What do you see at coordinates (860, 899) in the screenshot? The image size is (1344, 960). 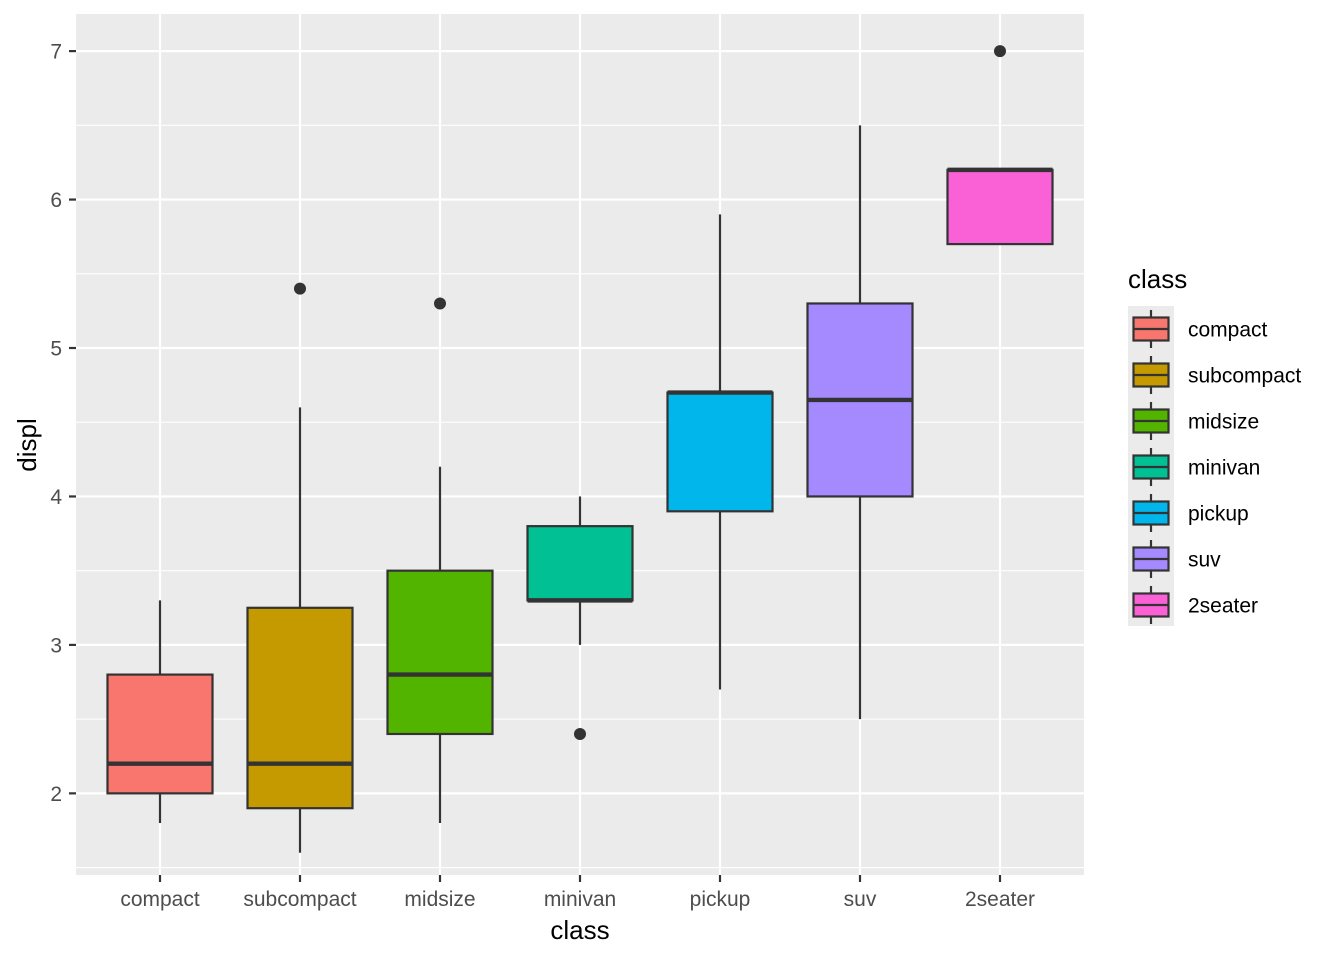 I see `x-tick-label: suv` at bounding box center [860, 899].